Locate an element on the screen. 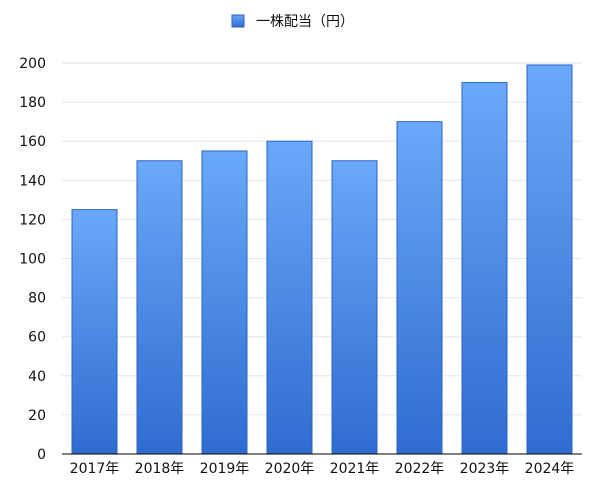 Image resolution: width=600 pixels, height=497 pixels. x-tick-label: 2019年 is located at coordinates (225, 469).